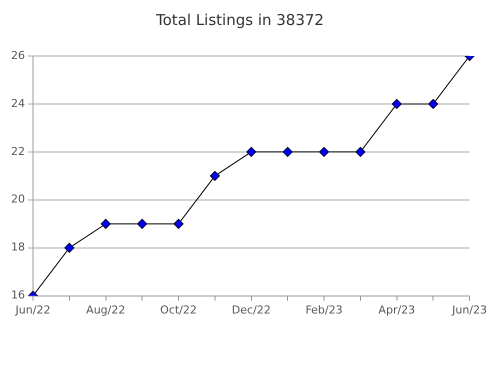 The image size is (490, 380). Describe the element at coordinates (17, 295) in the screenshot. I see `y-tick-label: 16` at that location.